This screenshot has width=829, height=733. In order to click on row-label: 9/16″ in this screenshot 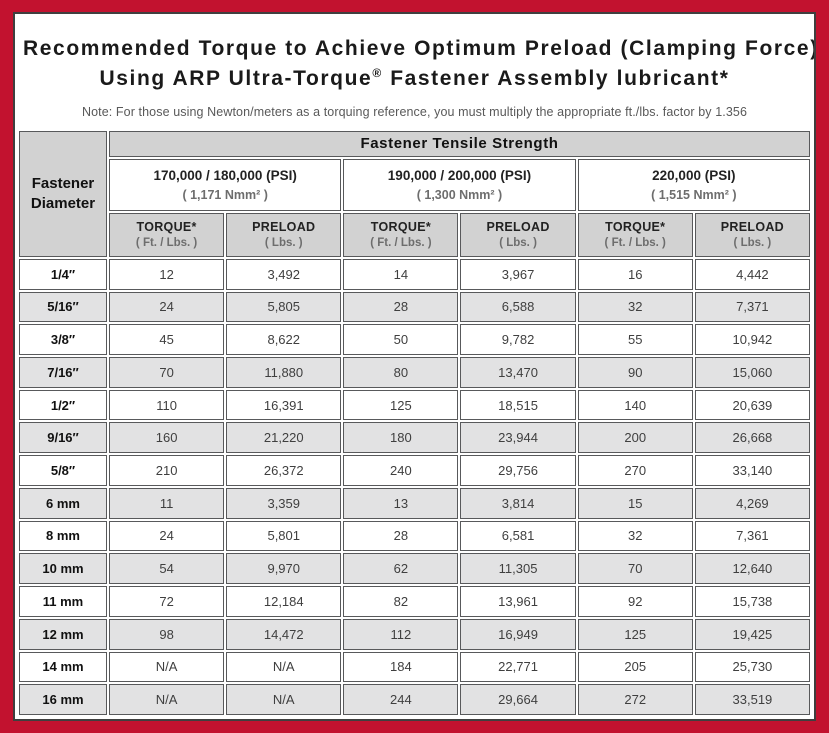, I will do `click(63, 438)`.